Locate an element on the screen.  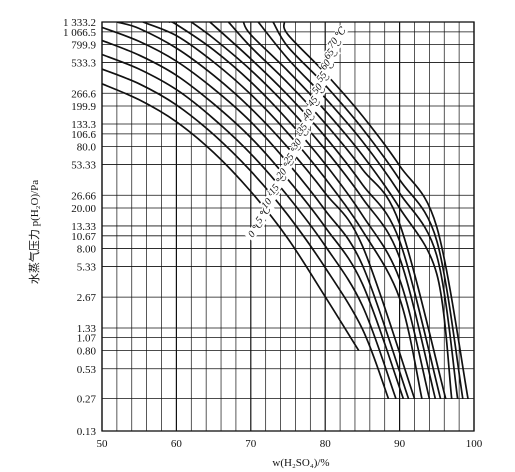
x-tick-label: 50 is located at coordinates (103, 444).